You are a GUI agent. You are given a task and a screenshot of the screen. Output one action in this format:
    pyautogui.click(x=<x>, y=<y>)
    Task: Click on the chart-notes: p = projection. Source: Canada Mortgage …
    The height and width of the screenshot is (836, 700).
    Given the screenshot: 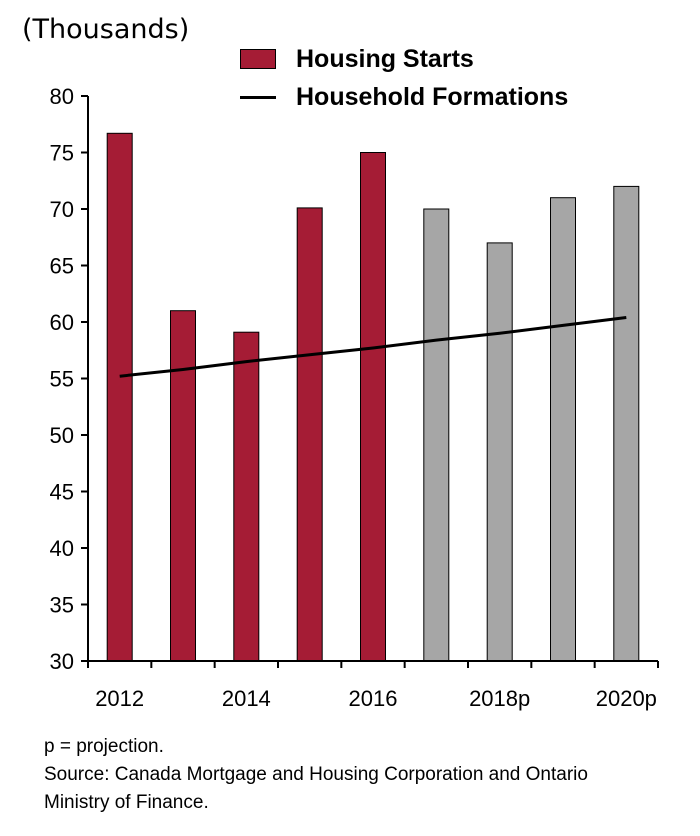 What is the action you would take?
    pyautogui.click(x=316, y=775)
    